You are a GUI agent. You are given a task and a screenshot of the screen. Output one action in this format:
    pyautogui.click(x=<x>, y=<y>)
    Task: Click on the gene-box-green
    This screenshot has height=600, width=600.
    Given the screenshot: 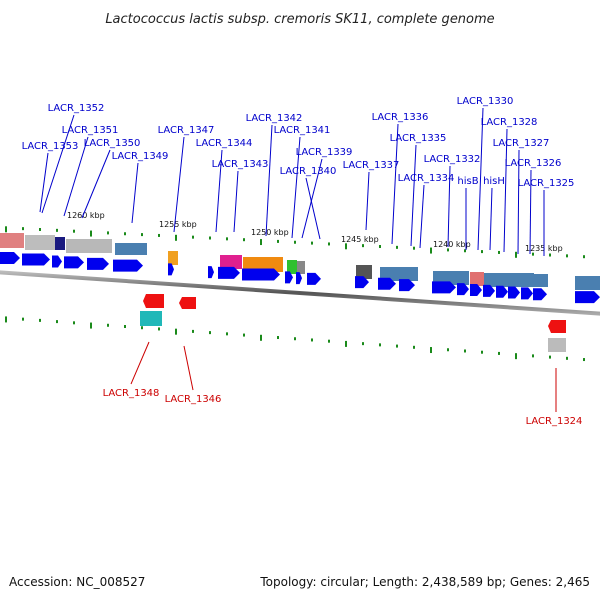 What is the action you would take?
    pyautogui.click(x=292, y=267)
    